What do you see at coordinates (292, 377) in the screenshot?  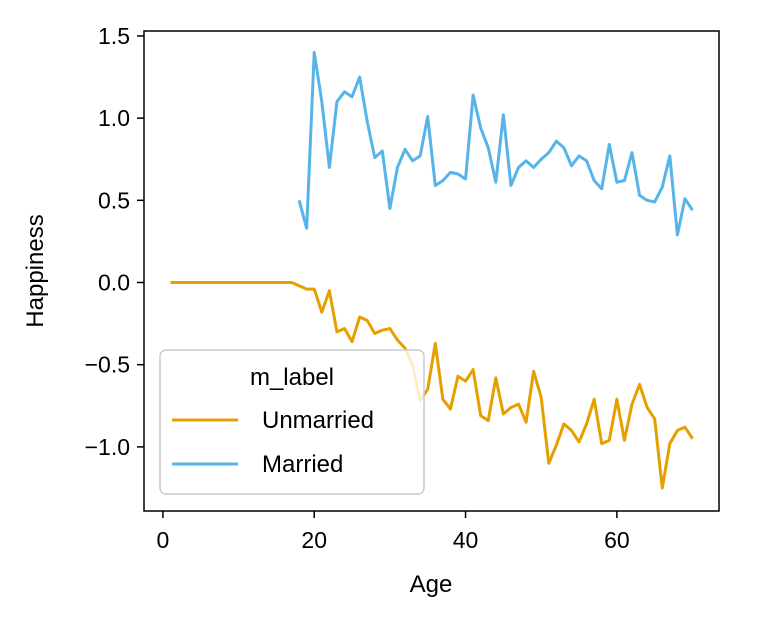 I see `legend-title: m_label` at bounding box center [292, 377].